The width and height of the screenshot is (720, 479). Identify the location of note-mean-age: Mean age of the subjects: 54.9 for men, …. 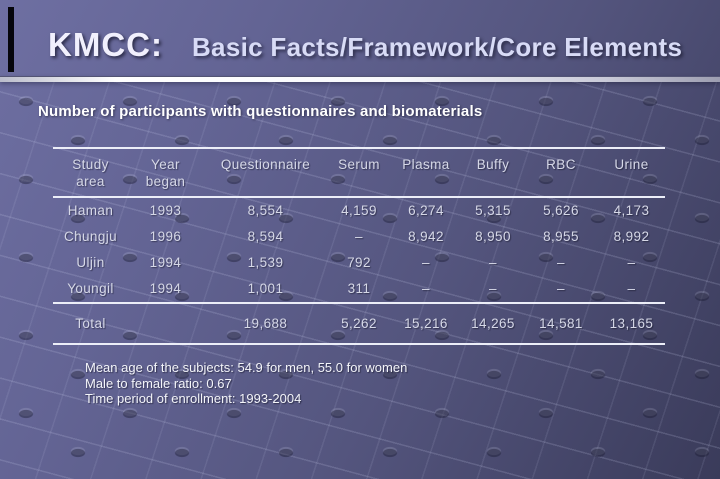
(246, 367).